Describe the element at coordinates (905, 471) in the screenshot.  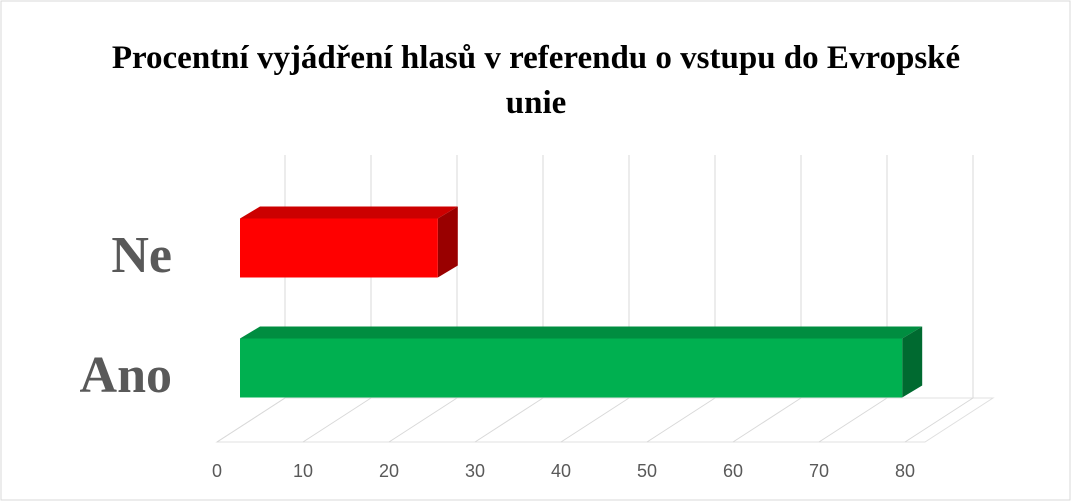
I see `x-tick-label: 80` at that location.